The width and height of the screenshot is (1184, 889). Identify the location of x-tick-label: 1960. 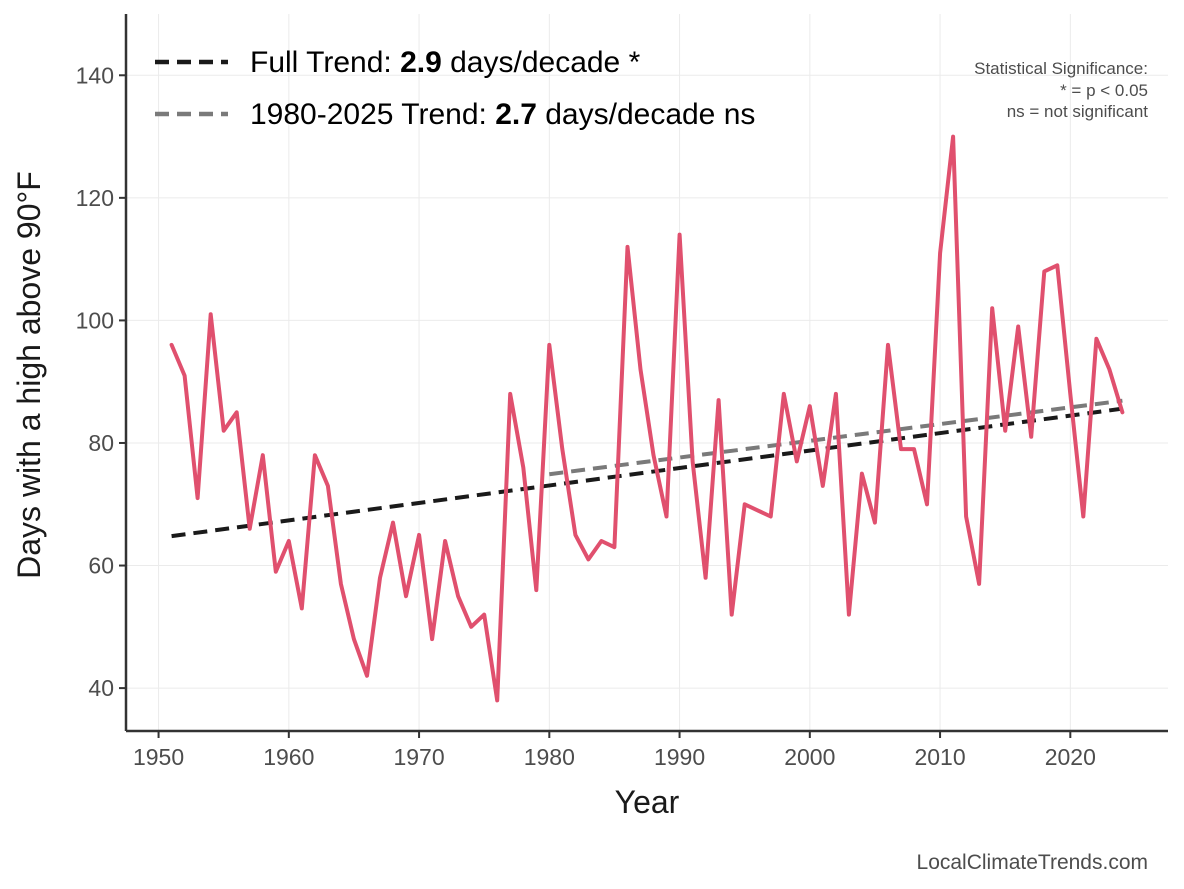
(288, 757).